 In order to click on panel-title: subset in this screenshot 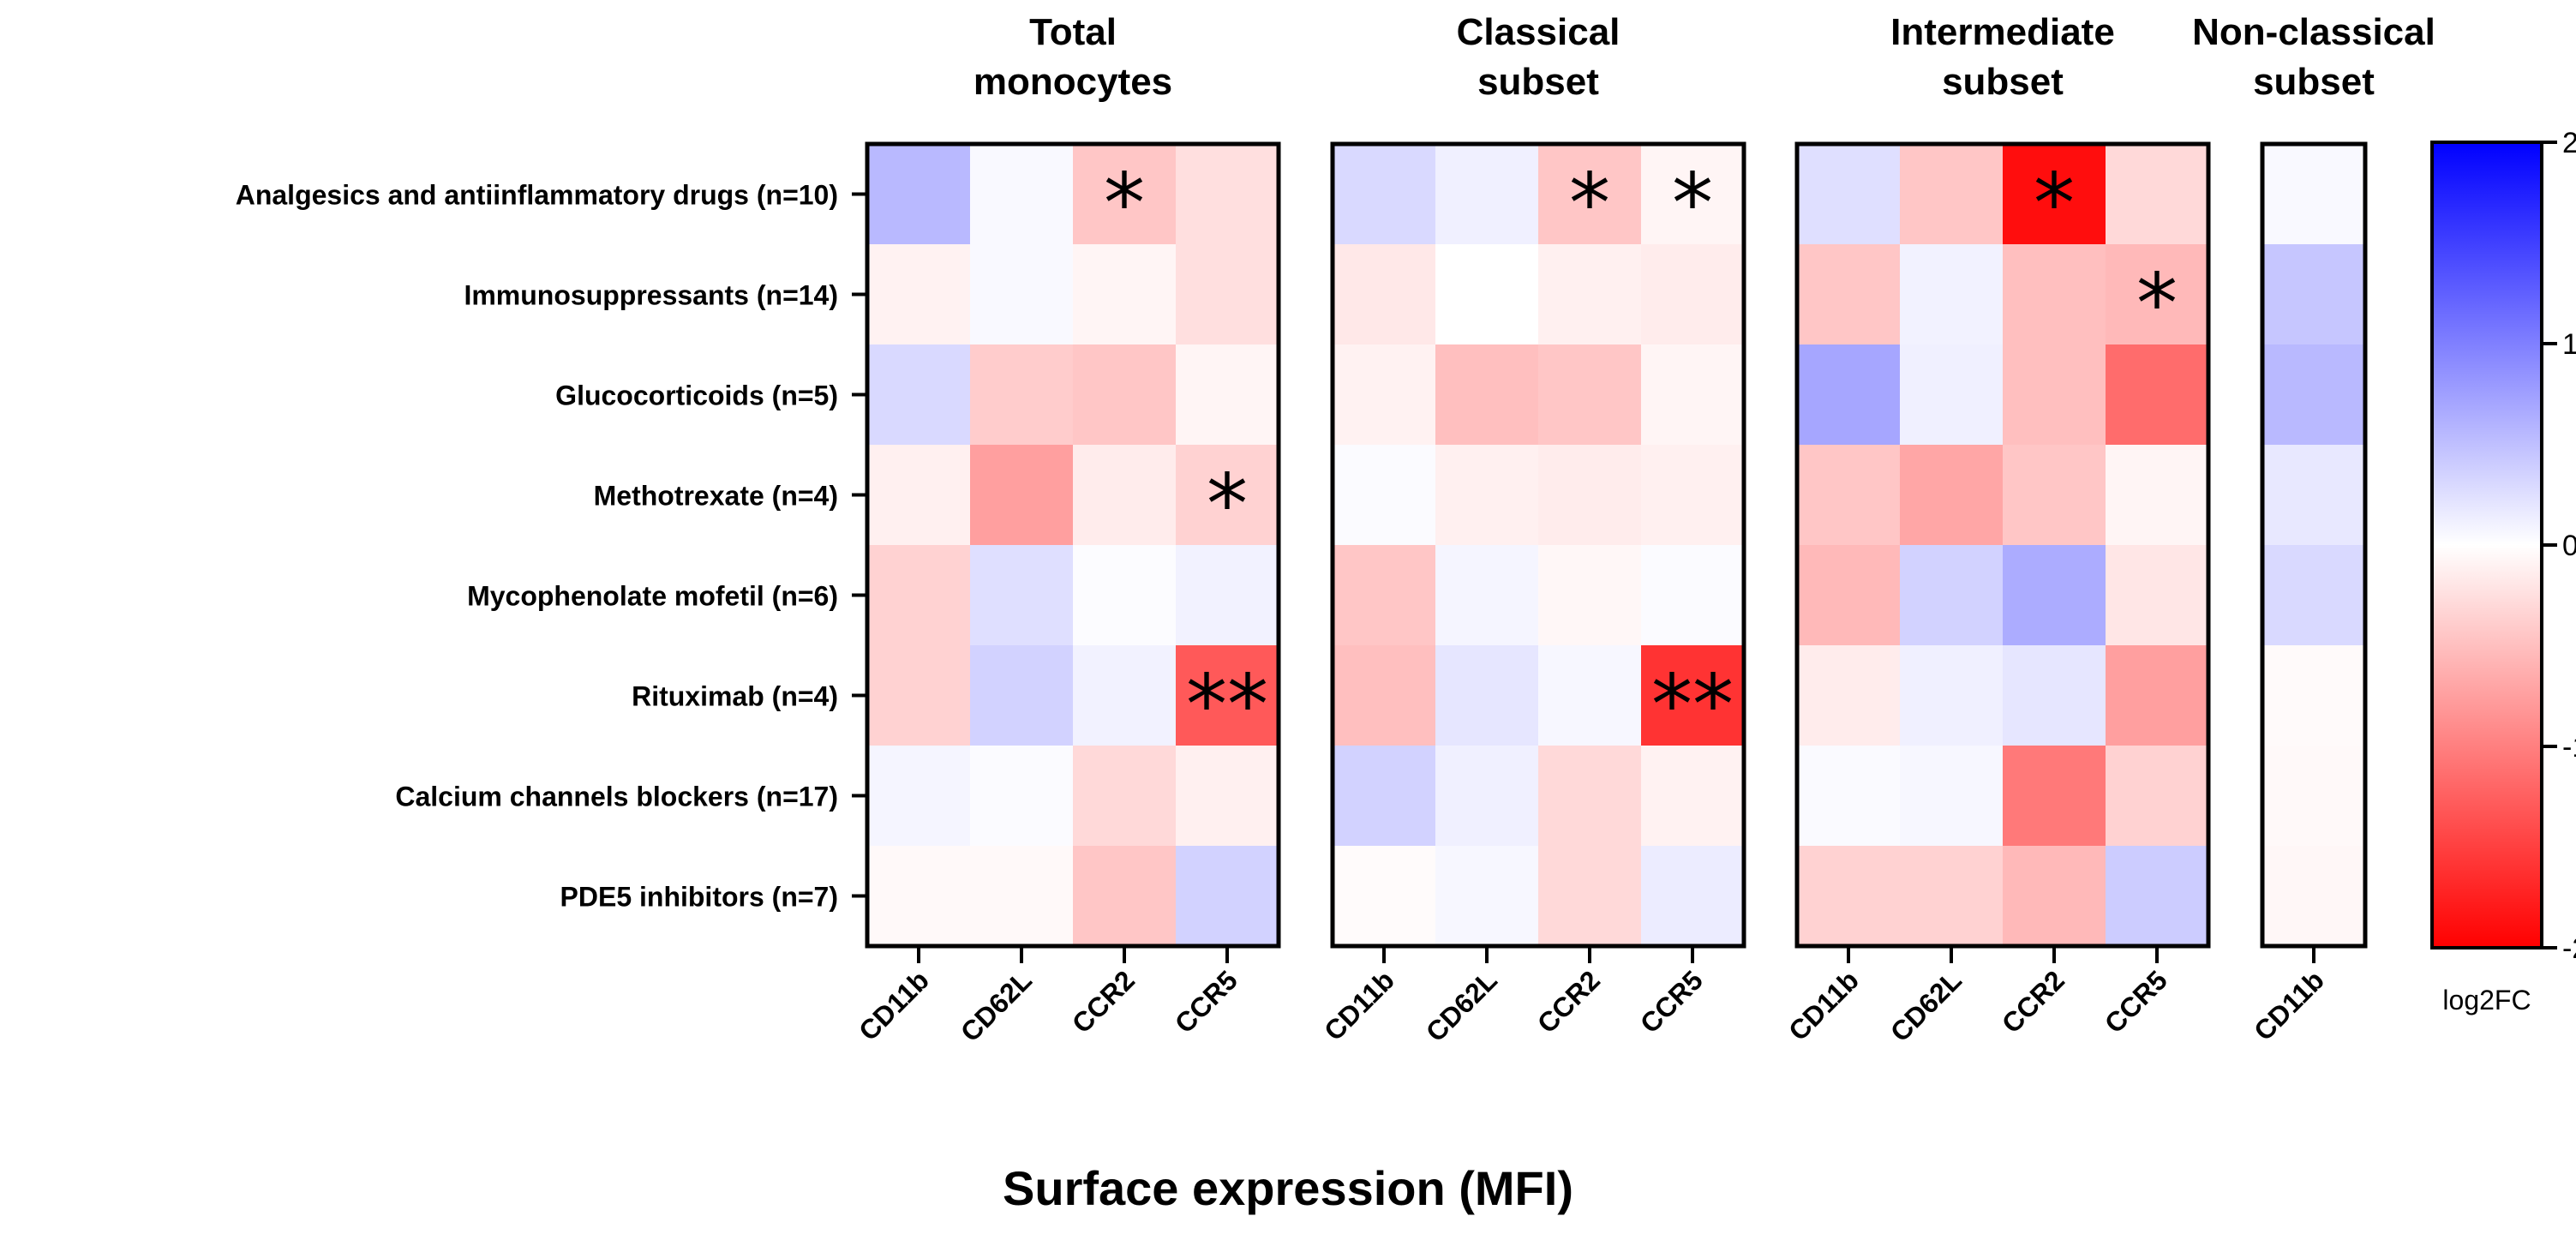, I will do `click(2314, 82)`.